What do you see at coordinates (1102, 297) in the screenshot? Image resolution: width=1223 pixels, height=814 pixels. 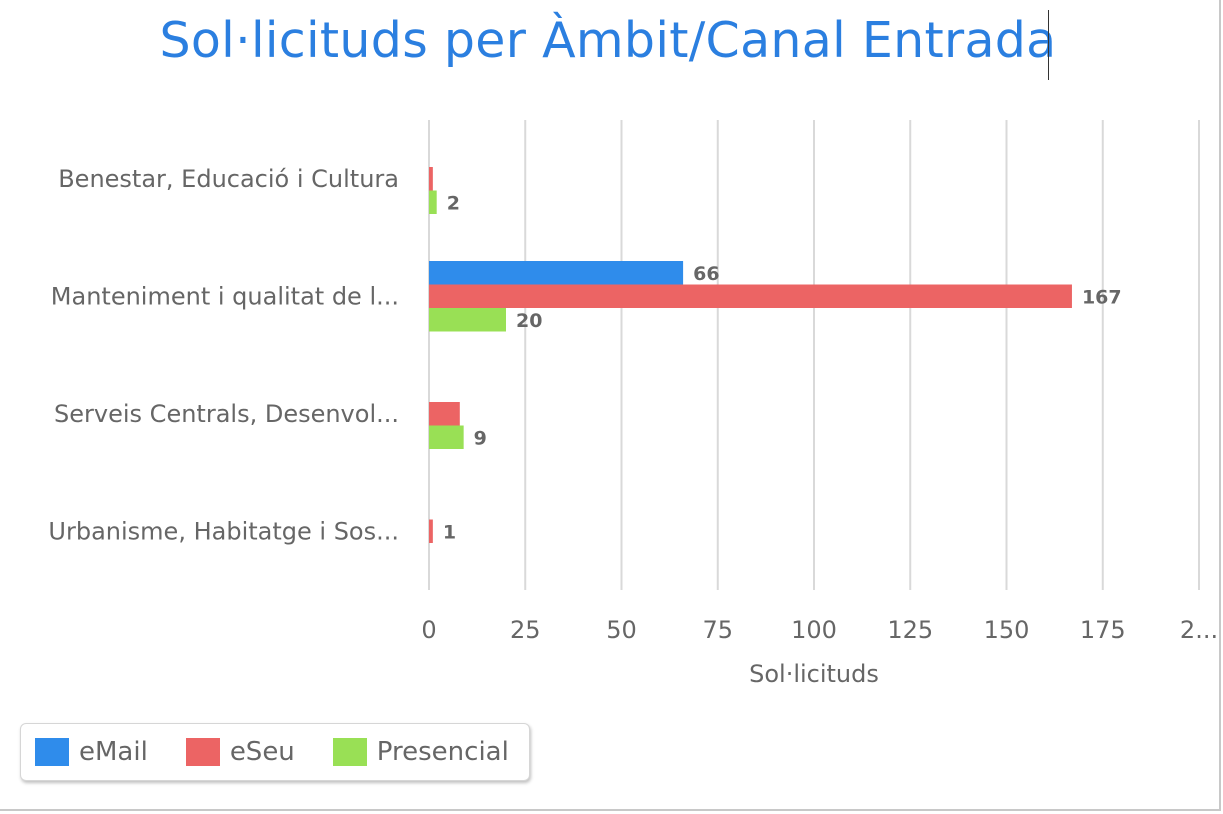 I see `data-label: 167` at bounding box center [1102, 297].